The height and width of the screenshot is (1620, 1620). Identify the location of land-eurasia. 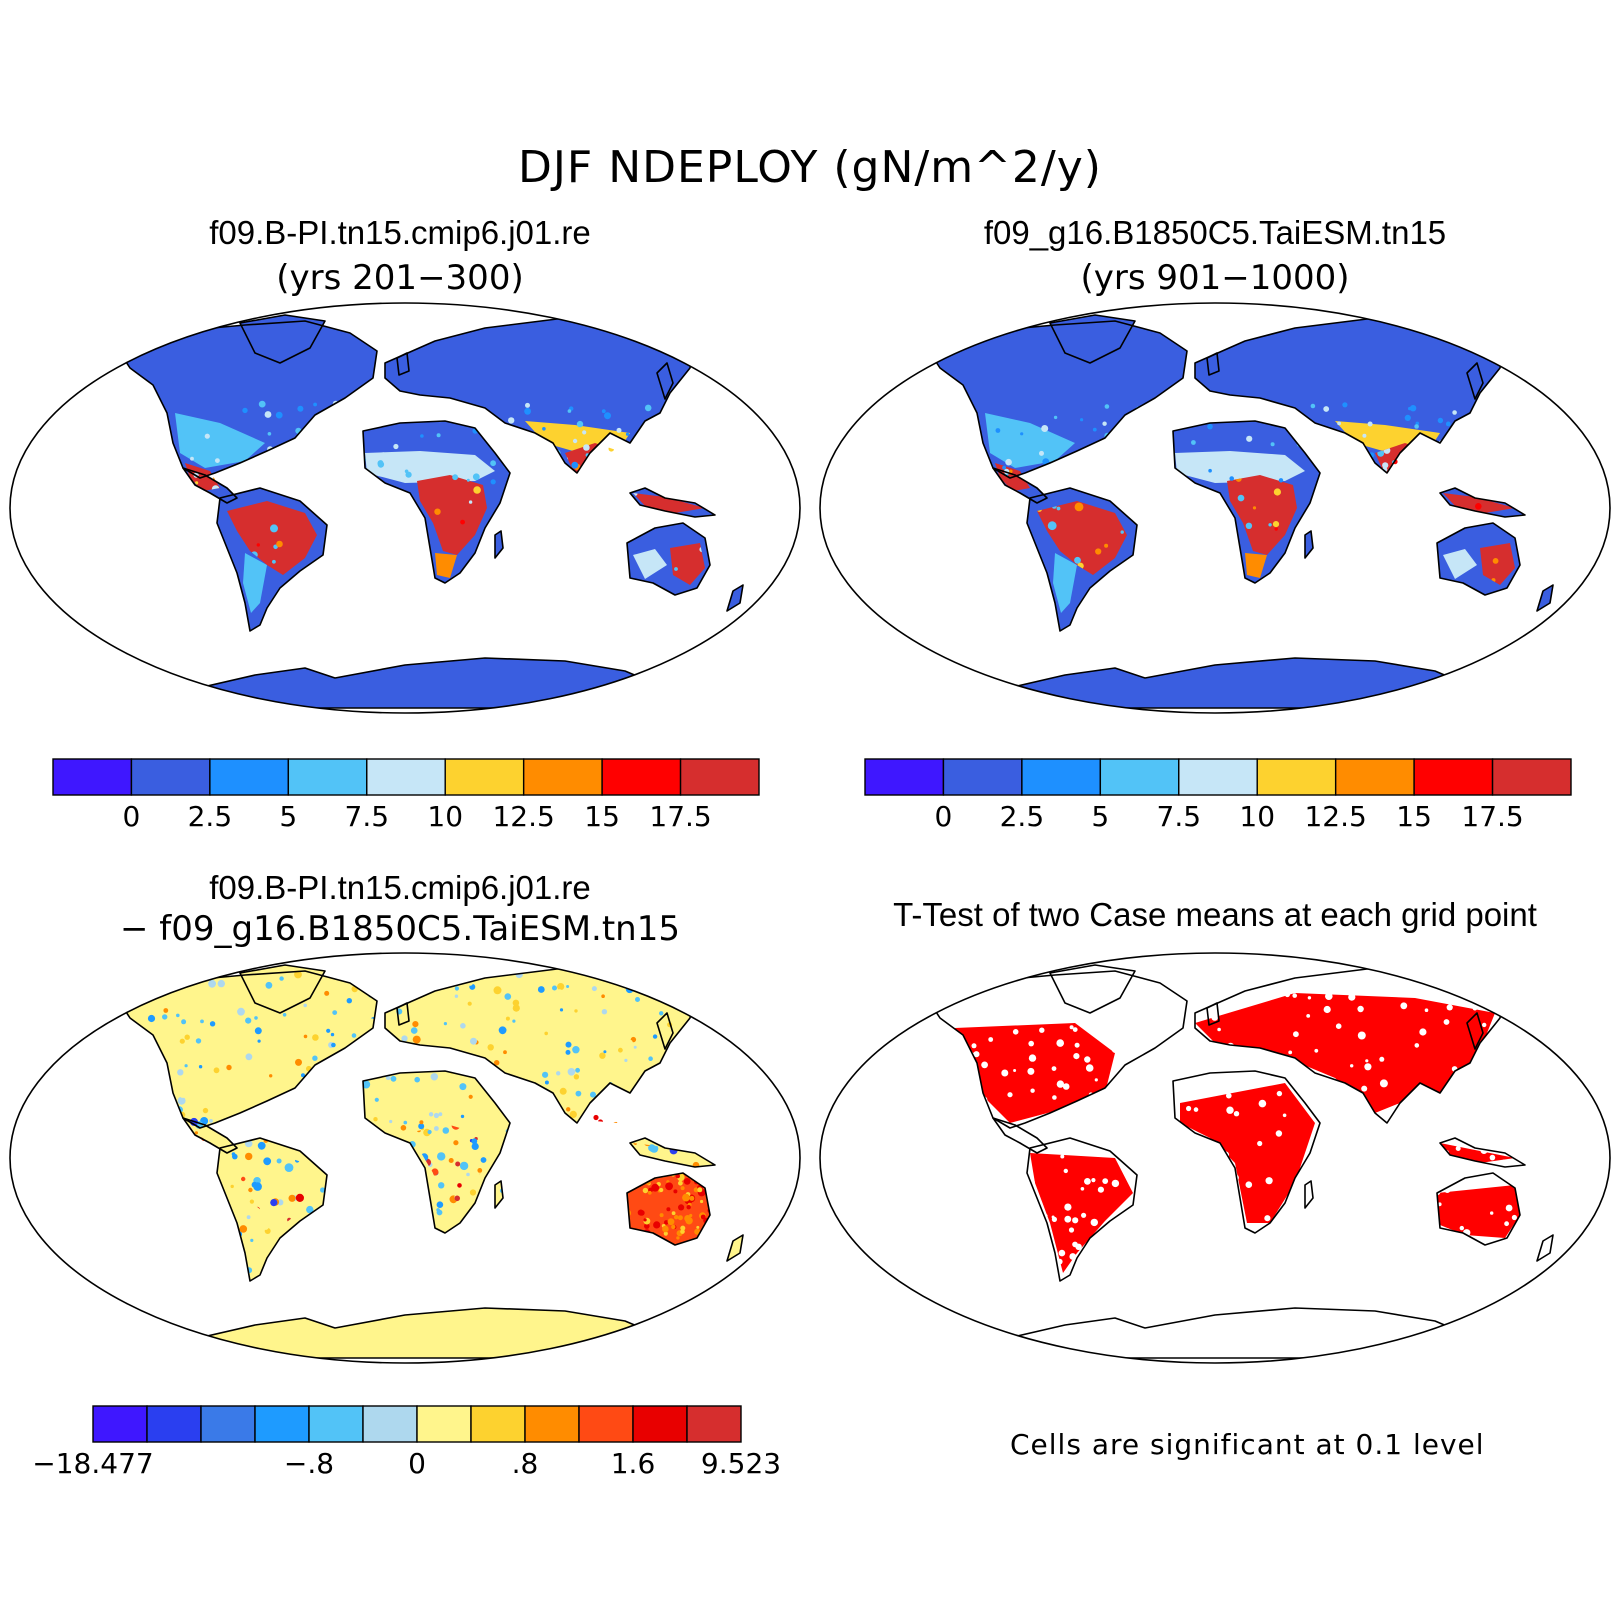
(540, 1045).